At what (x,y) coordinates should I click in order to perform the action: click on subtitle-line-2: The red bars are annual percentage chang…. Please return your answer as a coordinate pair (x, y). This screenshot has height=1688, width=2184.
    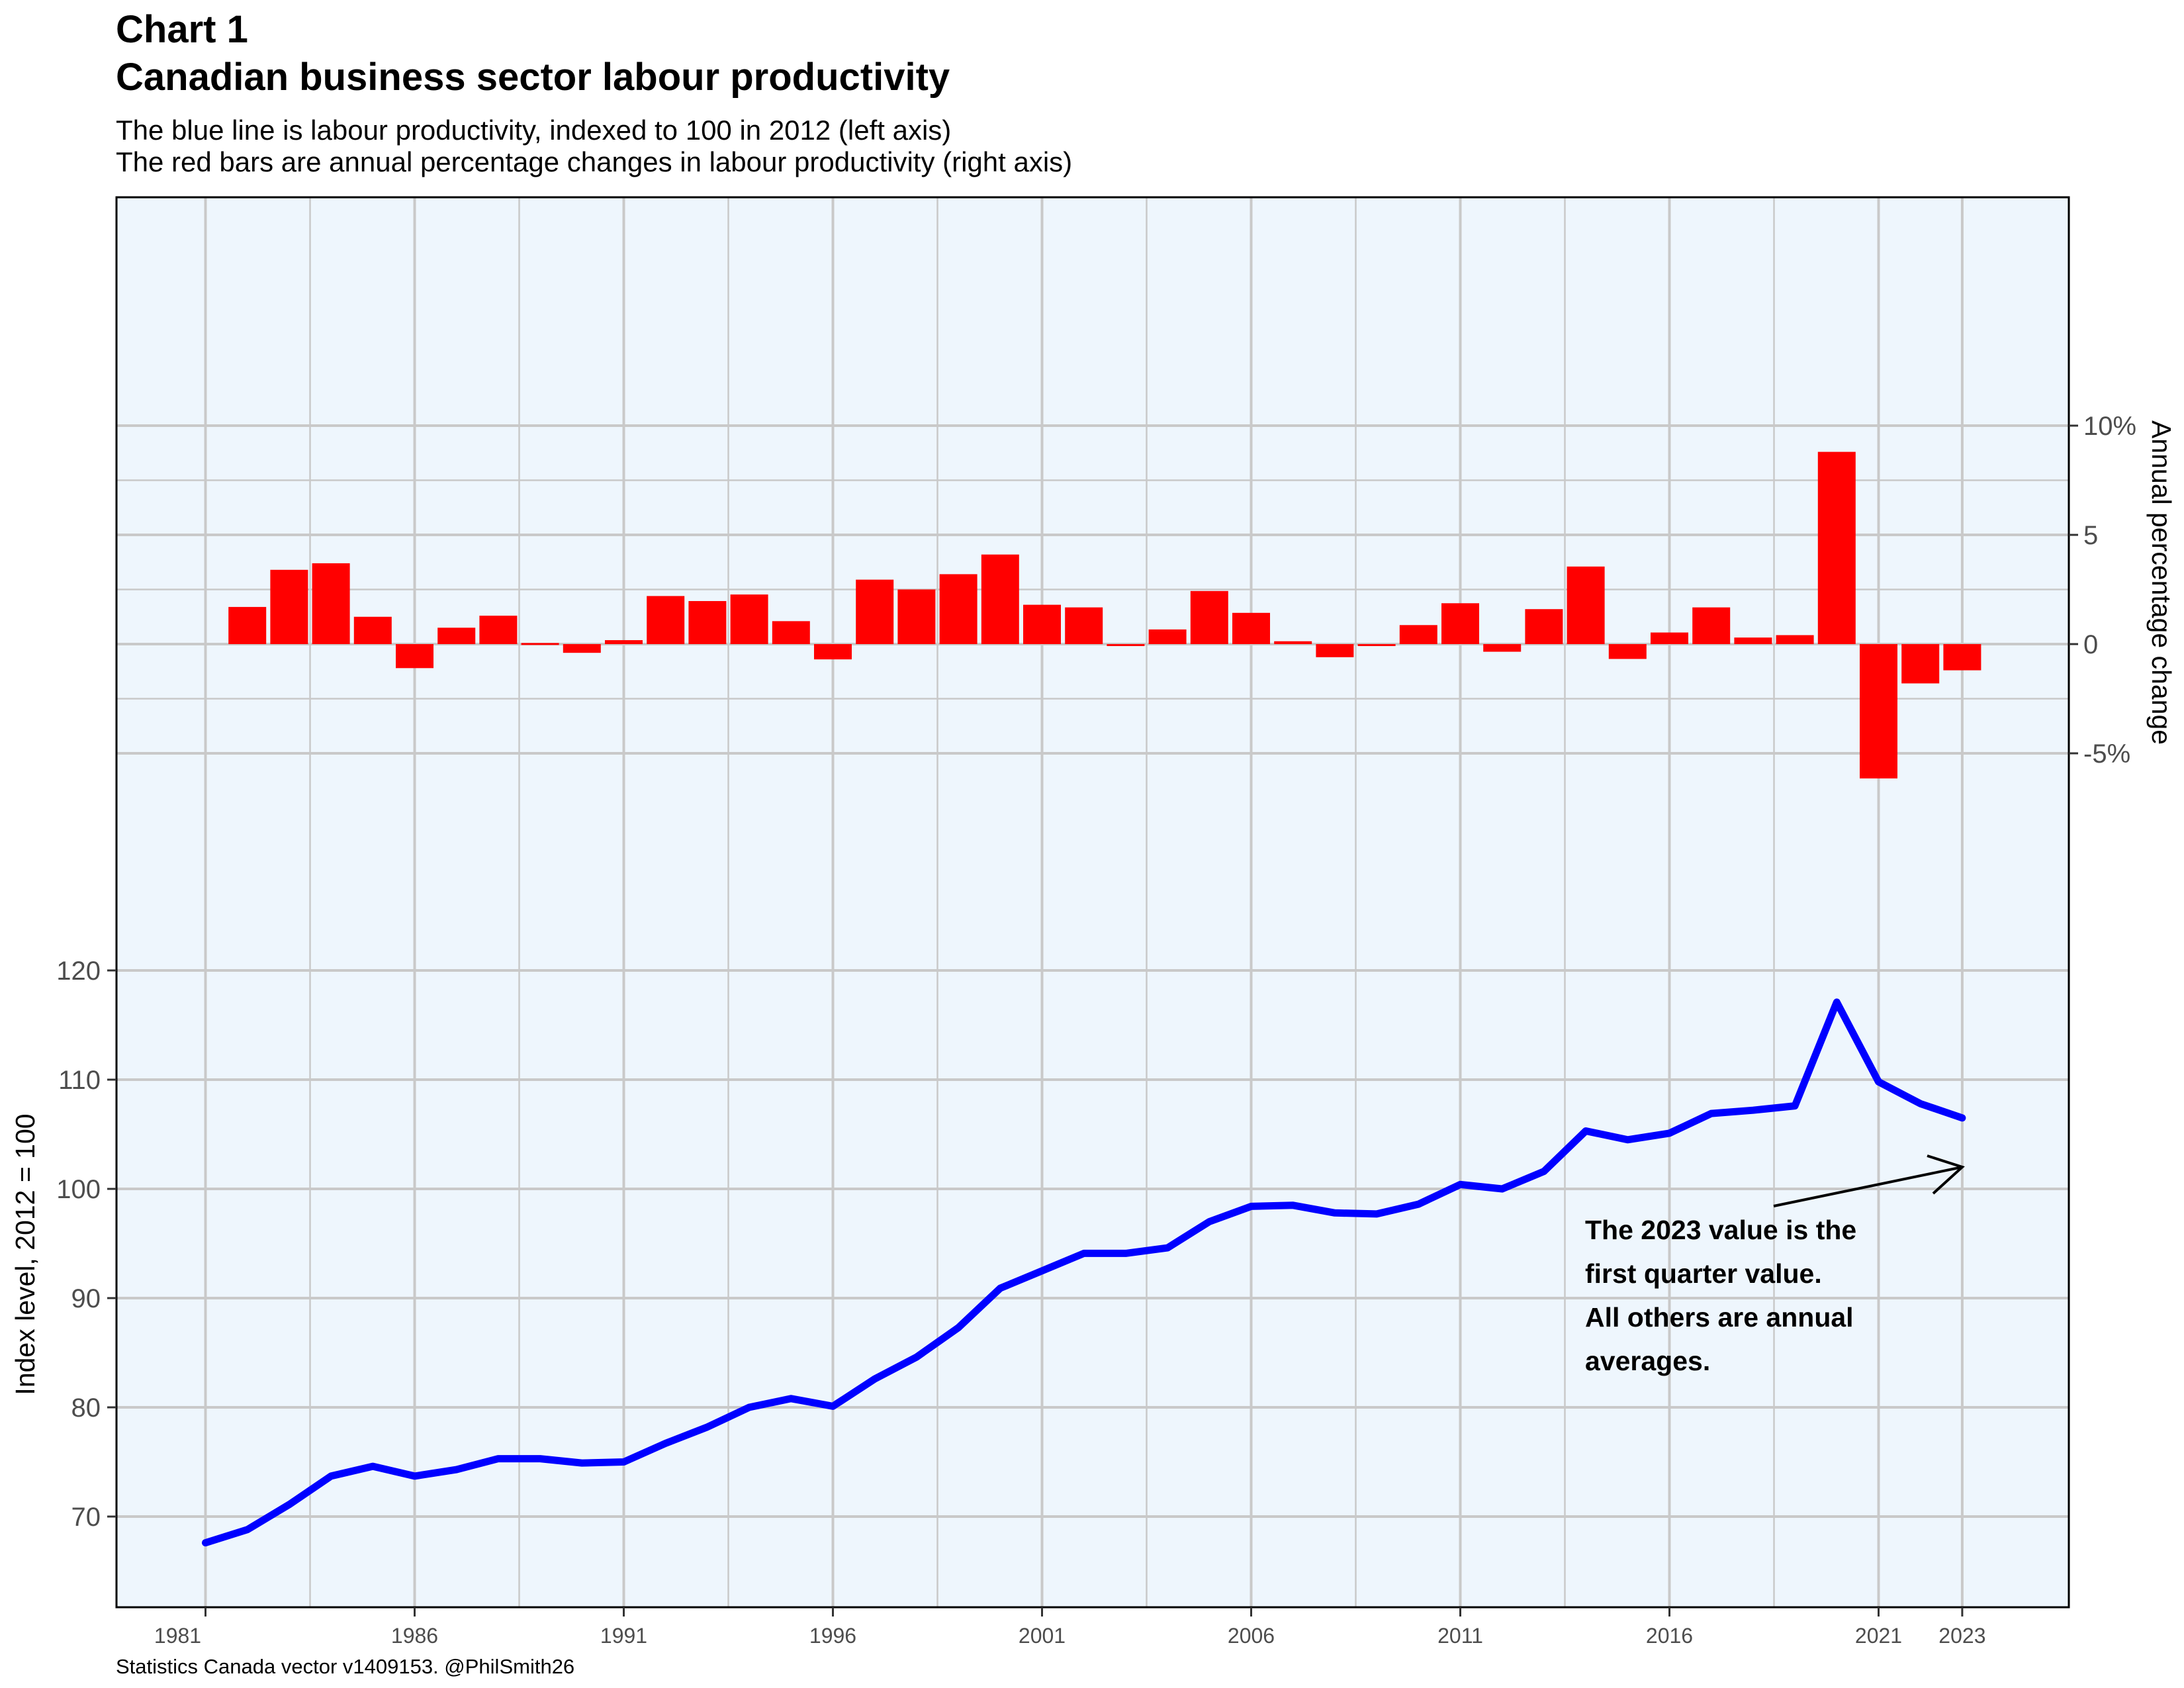
    Looking at the image, I should click on (594, 161).